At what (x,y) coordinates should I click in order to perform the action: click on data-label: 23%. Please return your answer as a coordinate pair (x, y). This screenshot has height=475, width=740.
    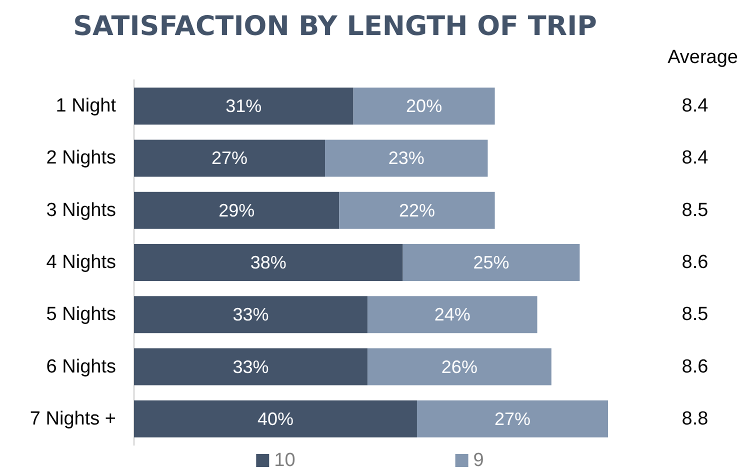
    Looking at the image, I should click on (406, 158).